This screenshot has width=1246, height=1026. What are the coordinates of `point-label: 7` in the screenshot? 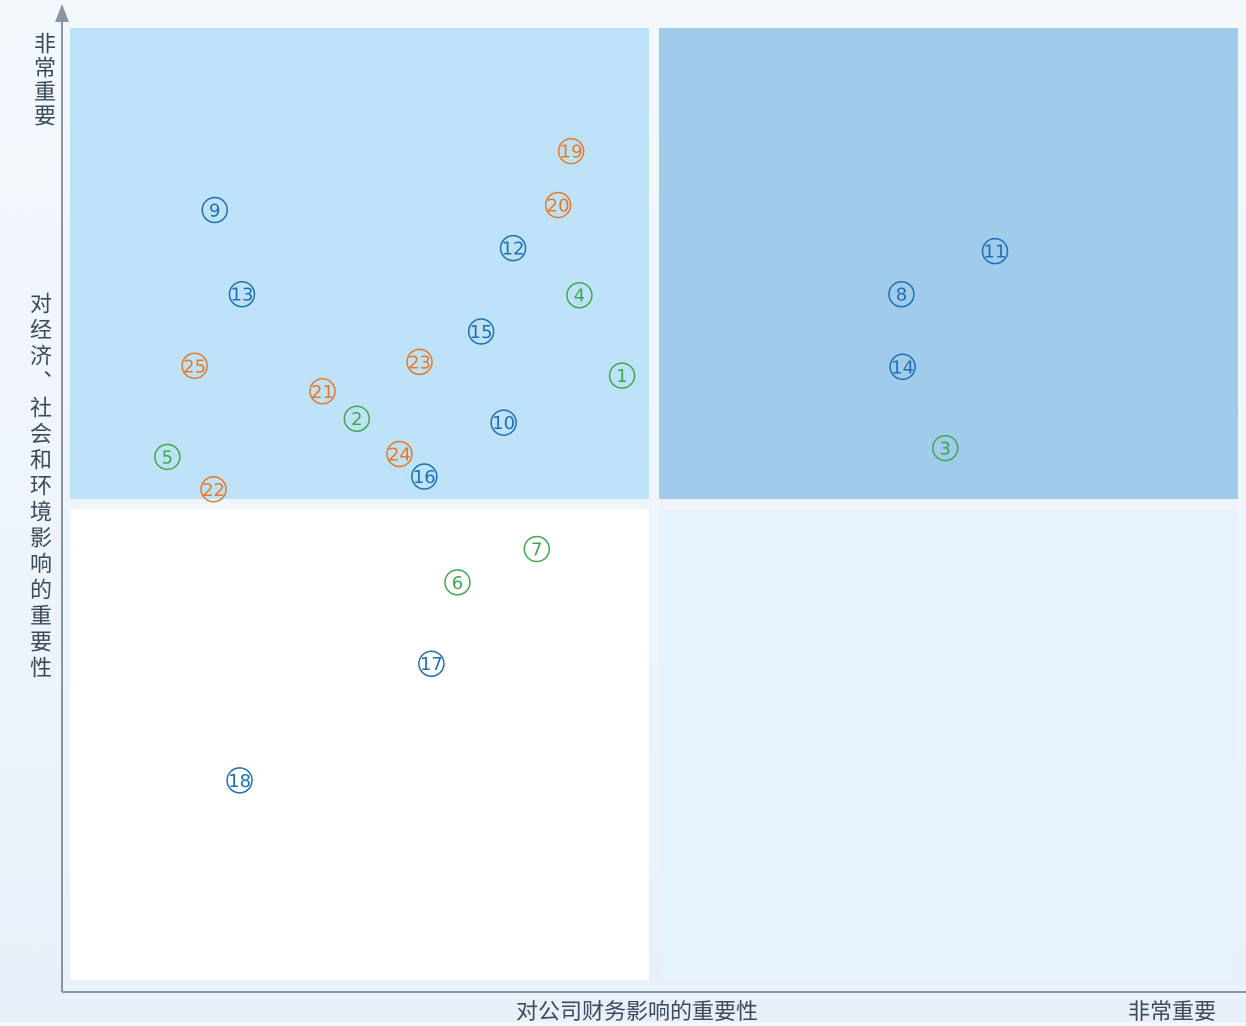 It's located at (536, 550).